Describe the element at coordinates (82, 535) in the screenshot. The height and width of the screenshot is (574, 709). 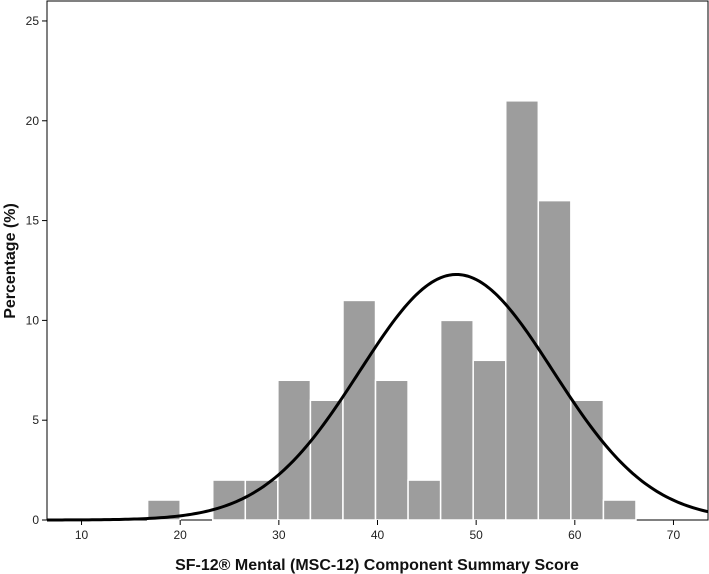
I see `x-tick-label: 10` at that location.